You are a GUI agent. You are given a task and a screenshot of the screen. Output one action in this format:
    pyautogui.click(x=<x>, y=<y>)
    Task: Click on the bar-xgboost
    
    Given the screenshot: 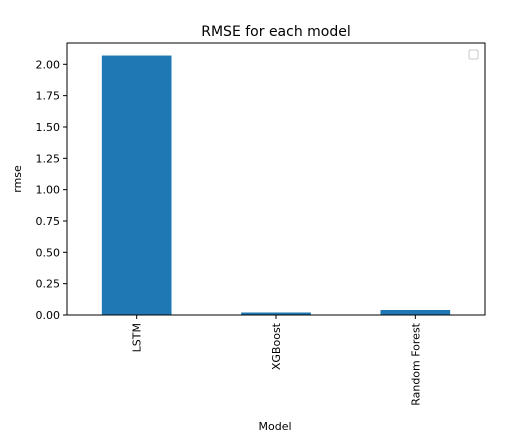 What is the action you would take?
    pyautogui.click(x=276, y=313)
    